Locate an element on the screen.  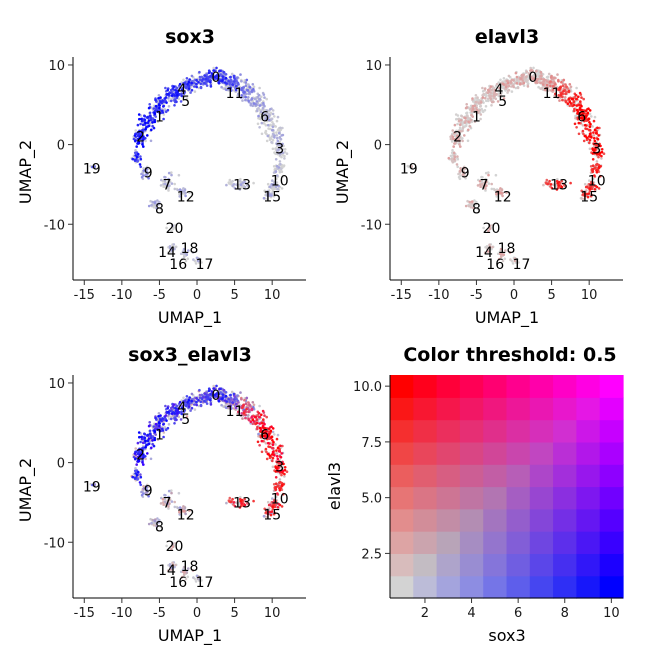
x-tick-label: 5 is located at coordinates (234, 295).